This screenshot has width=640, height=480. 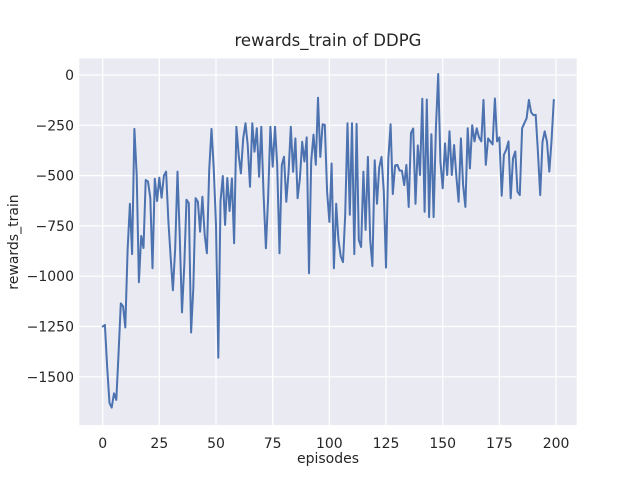 What do you see at coordinates (159, 444) in the screenshot?
I see `x-tick-label: 25` at bounding box center [159, 444].